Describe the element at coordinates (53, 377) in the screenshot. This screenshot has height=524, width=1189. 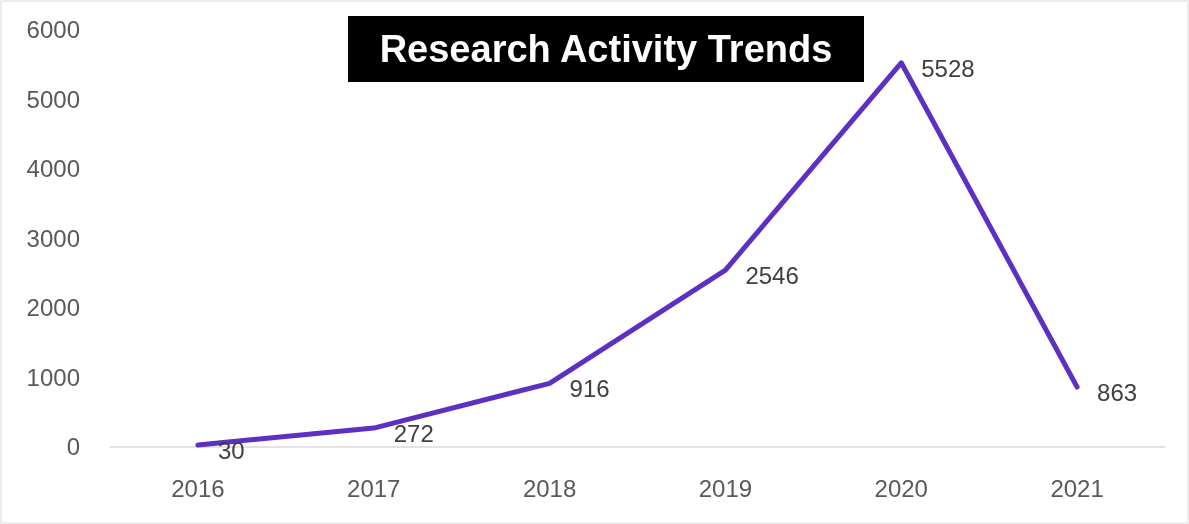
I see `y-tick-label: 1000` at that location.